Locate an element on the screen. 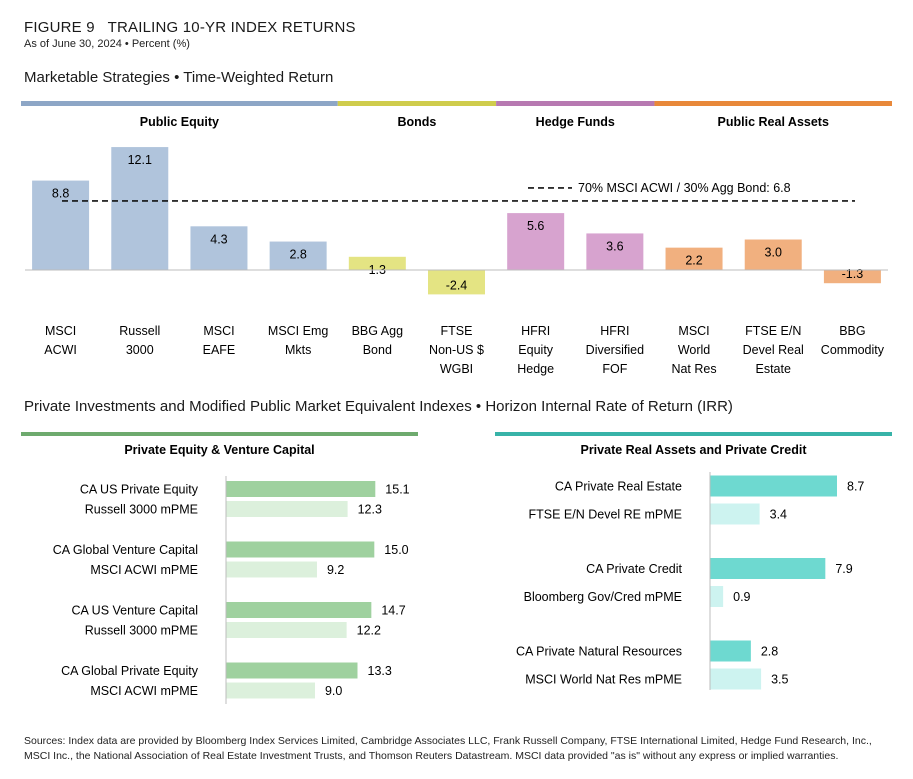 Image resolution: width=913 pixels, height=779 pixels. row-label: CA Global Private Equity is located at coordinates (130, 671).